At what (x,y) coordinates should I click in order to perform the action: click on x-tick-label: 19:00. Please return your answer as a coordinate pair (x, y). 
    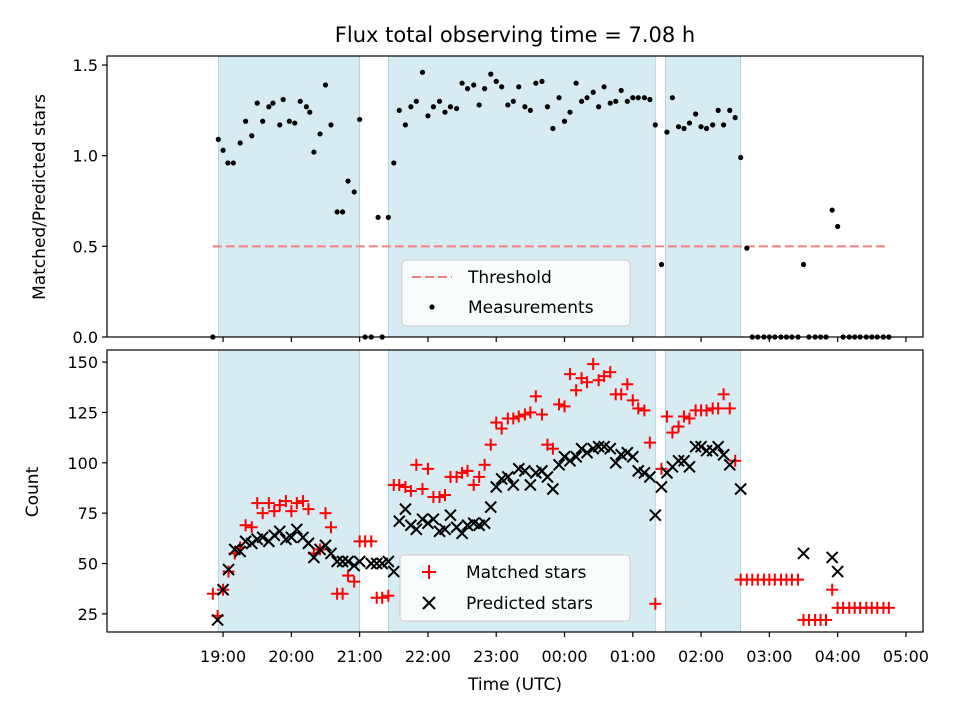
    Looking at the image, I should click on (223, 656).